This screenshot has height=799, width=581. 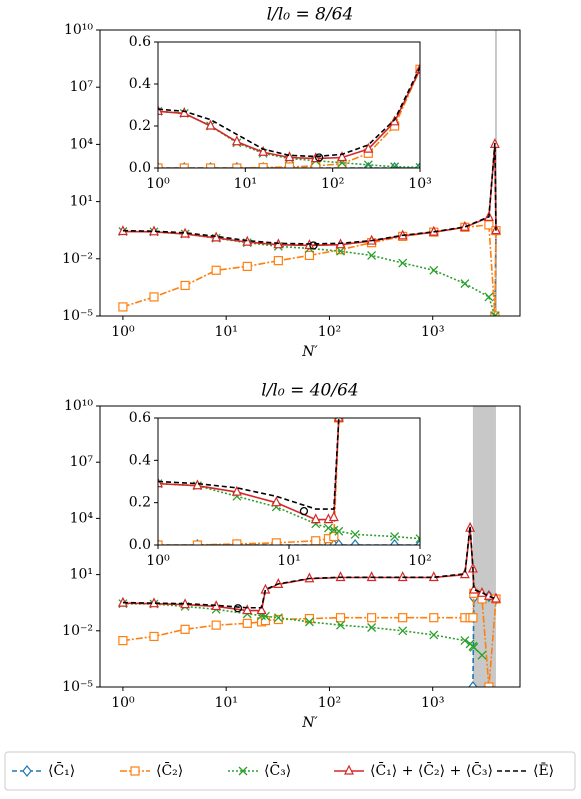 I want to click on plot, so click(x=289, y=481).